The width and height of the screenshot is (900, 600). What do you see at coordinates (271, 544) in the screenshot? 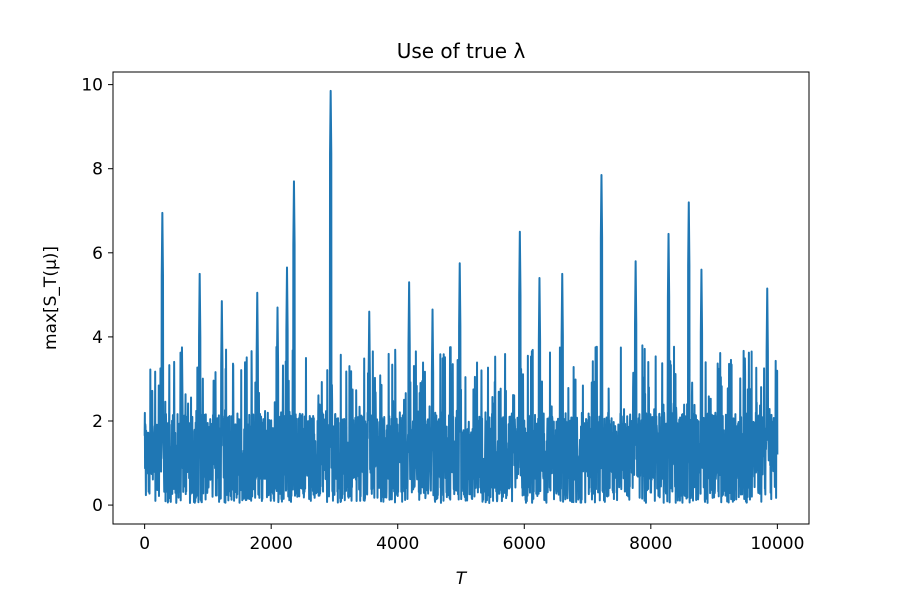
I see `x-tick-label: 2000` at bounding box center [271, 544].